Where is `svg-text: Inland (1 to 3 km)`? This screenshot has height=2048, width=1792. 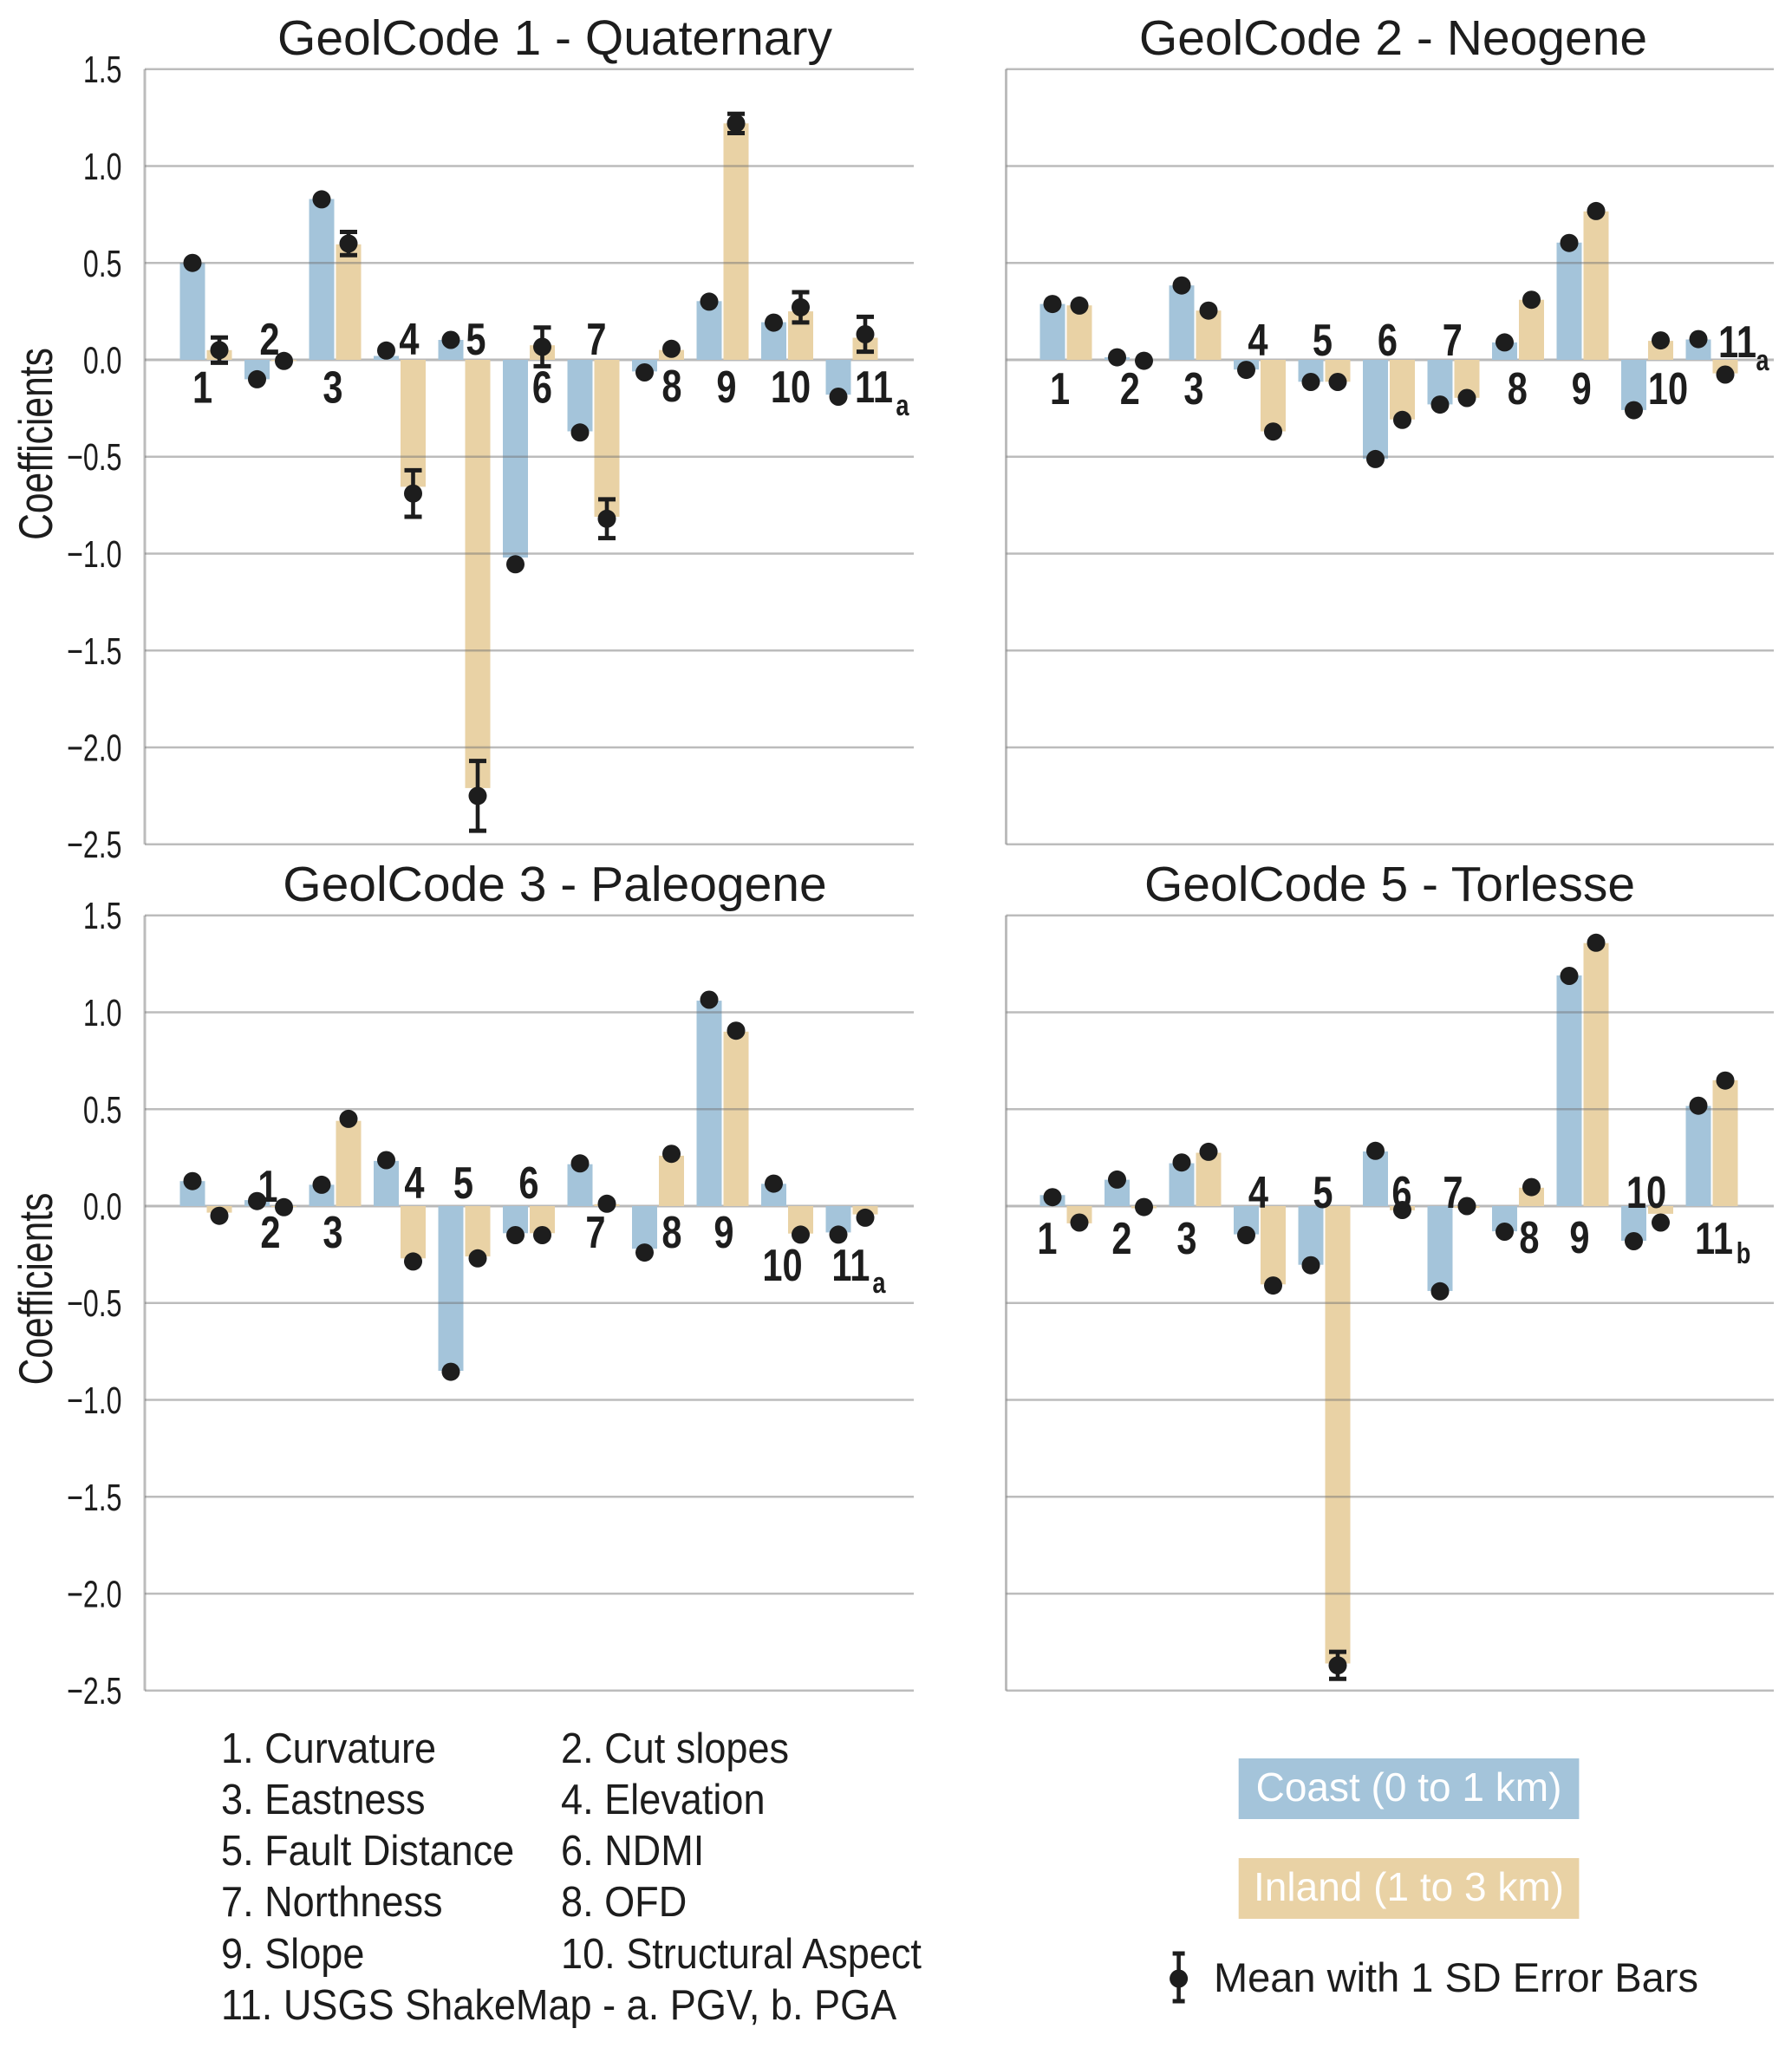 svg-text: Inland (1 to 3 km) is located at coordinates (1409, 1886).